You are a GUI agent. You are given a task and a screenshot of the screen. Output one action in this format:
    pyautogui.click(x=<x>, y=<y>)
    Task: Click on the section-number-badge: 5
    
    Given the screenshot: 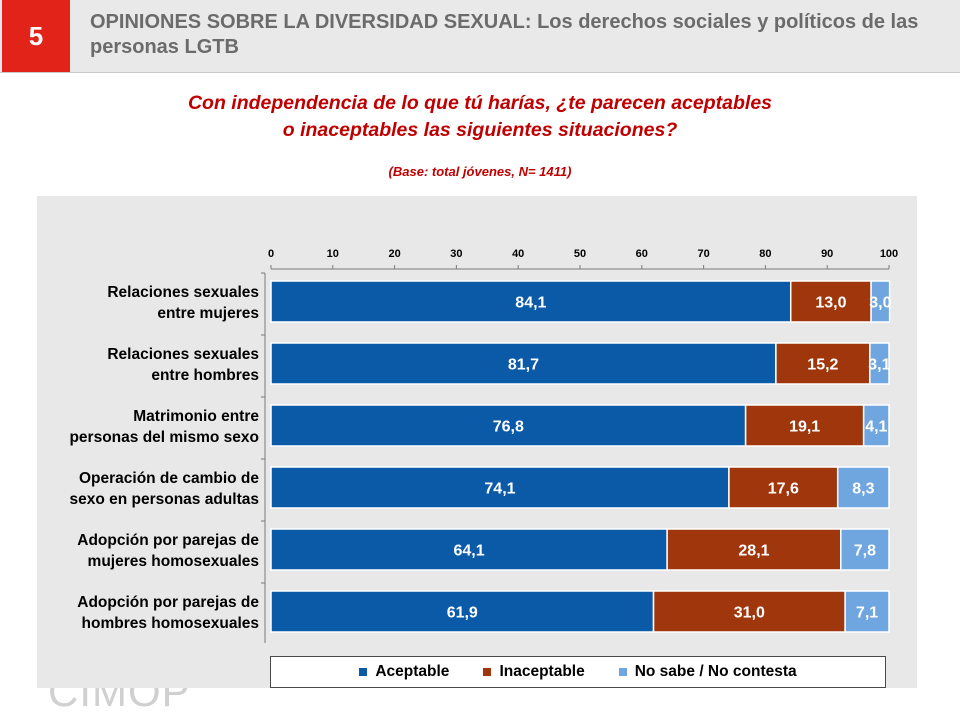 What is the action you would take?
    pyautogui.click(x=36, y=36)
    